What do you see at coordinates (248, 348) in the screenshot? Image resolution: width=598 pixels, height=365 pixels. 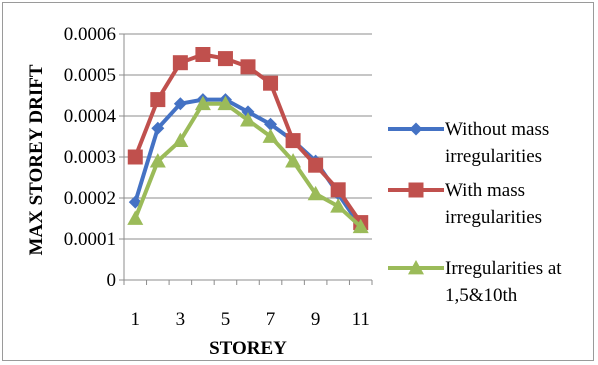 I see `x-axis-title: STOREY` at bounding box center [248, 348].